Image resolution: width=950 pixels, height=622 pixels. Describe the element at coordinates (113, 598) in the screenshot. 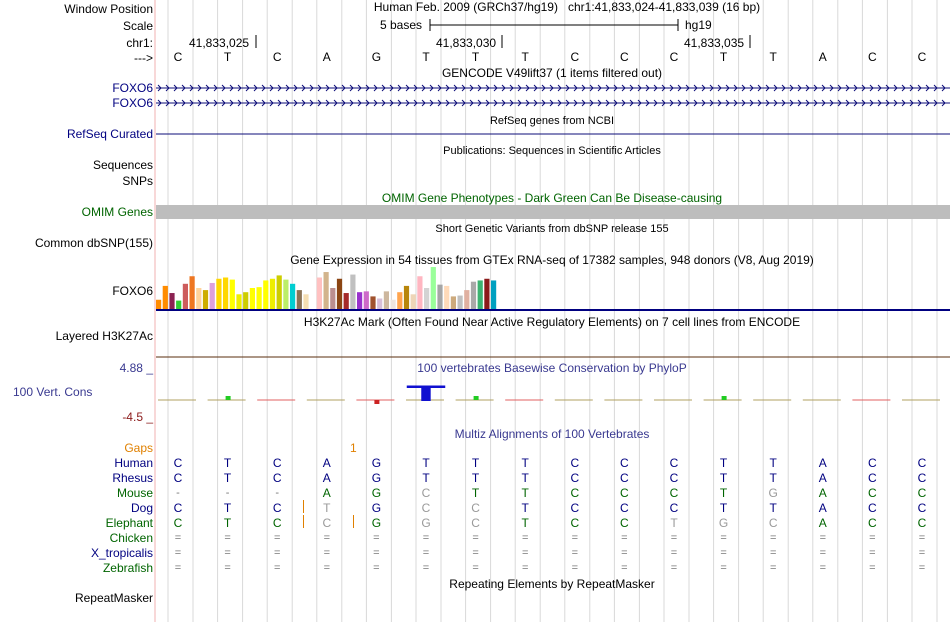

I see `repeatmasker-track-label: RepeatMasker` at that location.